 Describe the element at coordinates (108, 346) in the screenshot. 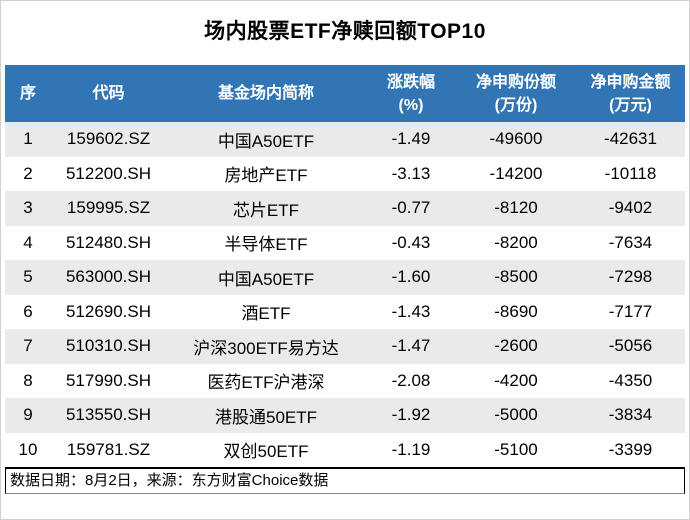

I see `code-cell: 510310.SH` at that location.